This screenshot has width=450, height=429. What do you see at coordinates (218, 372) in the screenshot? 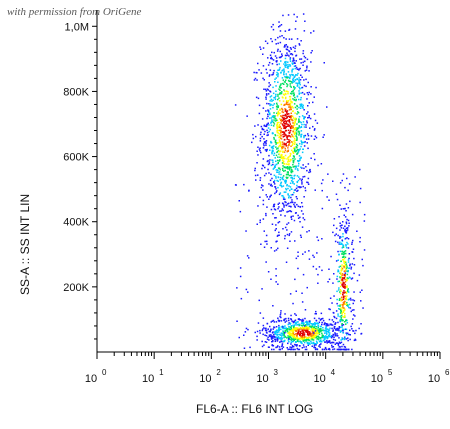
I see `x-tick-exponent: 2` at bounding box center [218, 372].